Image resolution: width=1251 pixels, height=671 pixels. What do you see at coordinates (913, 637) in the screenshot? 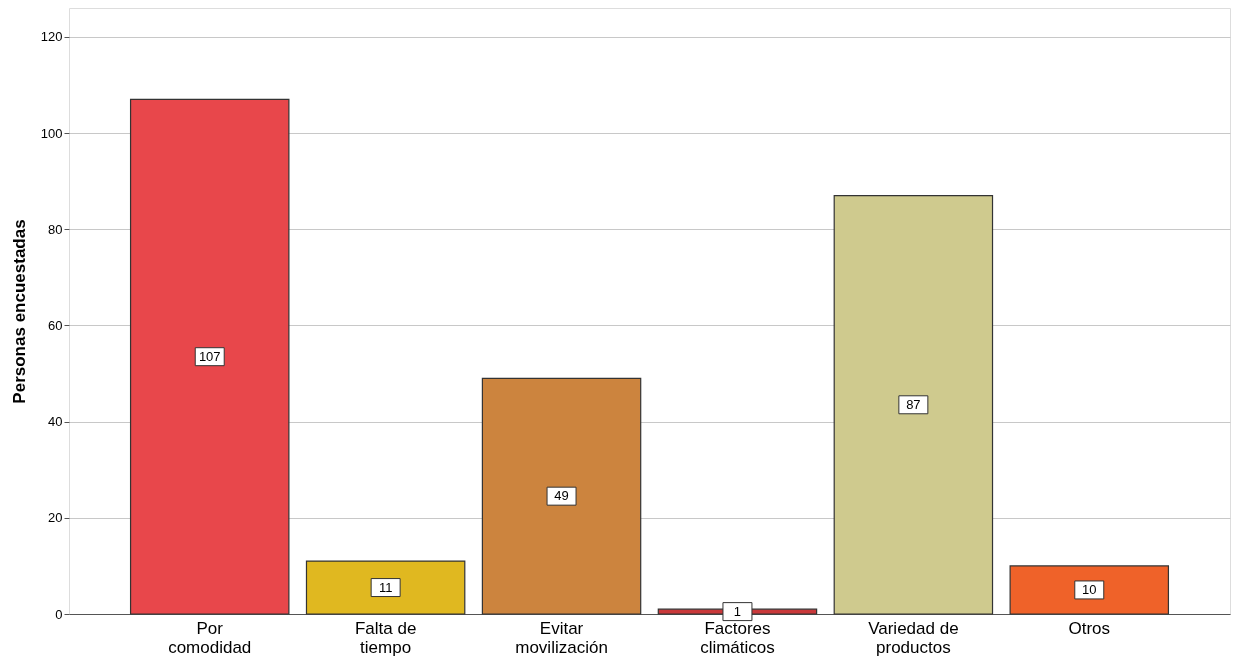
I see `x-tick-label: Variedad de productos` at bounding box center [913, 637].